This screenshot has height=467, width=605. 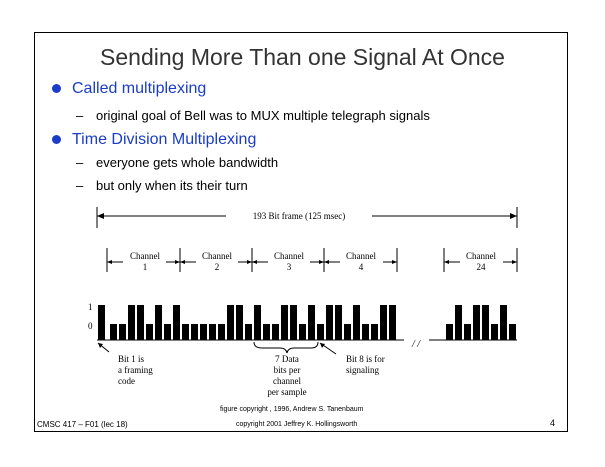 What do you see at coordinates (149, 332) in the screenshot?
I see `channel-1-bit-5-bar` at bounding box center [149, 332].